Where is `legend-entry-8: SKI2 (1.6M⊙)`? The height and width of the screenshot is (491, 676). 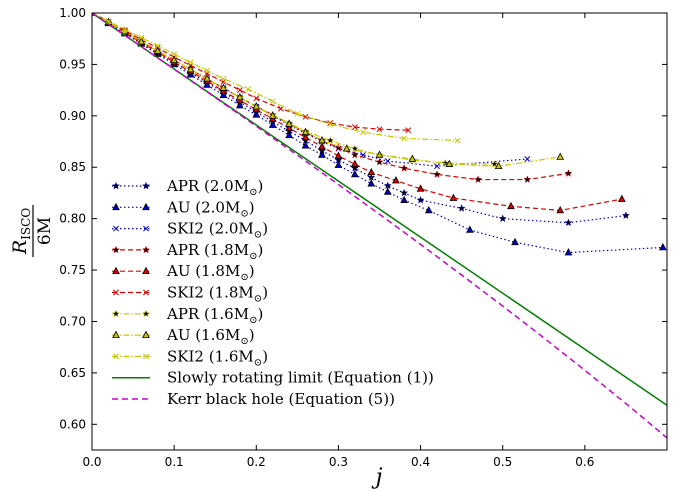 legend-entry-8: SKI2 (1.6M⊙) is located at coordinates (190, 357).